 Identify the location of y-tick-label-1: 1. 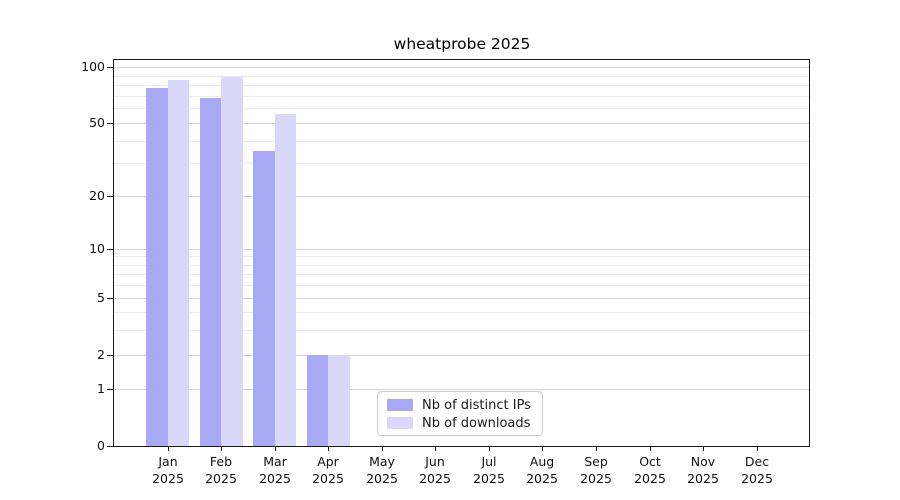
(101, 388).